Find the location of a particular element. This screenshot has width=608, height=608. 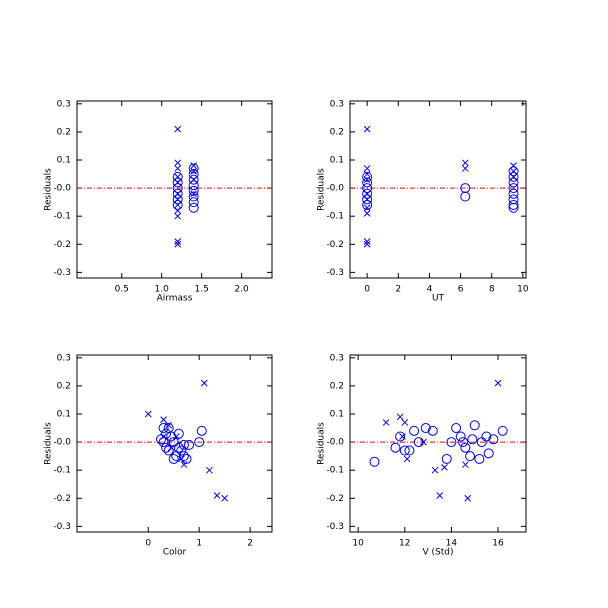

x-tick-label: 1.0 is located at coordinates (162, 290).